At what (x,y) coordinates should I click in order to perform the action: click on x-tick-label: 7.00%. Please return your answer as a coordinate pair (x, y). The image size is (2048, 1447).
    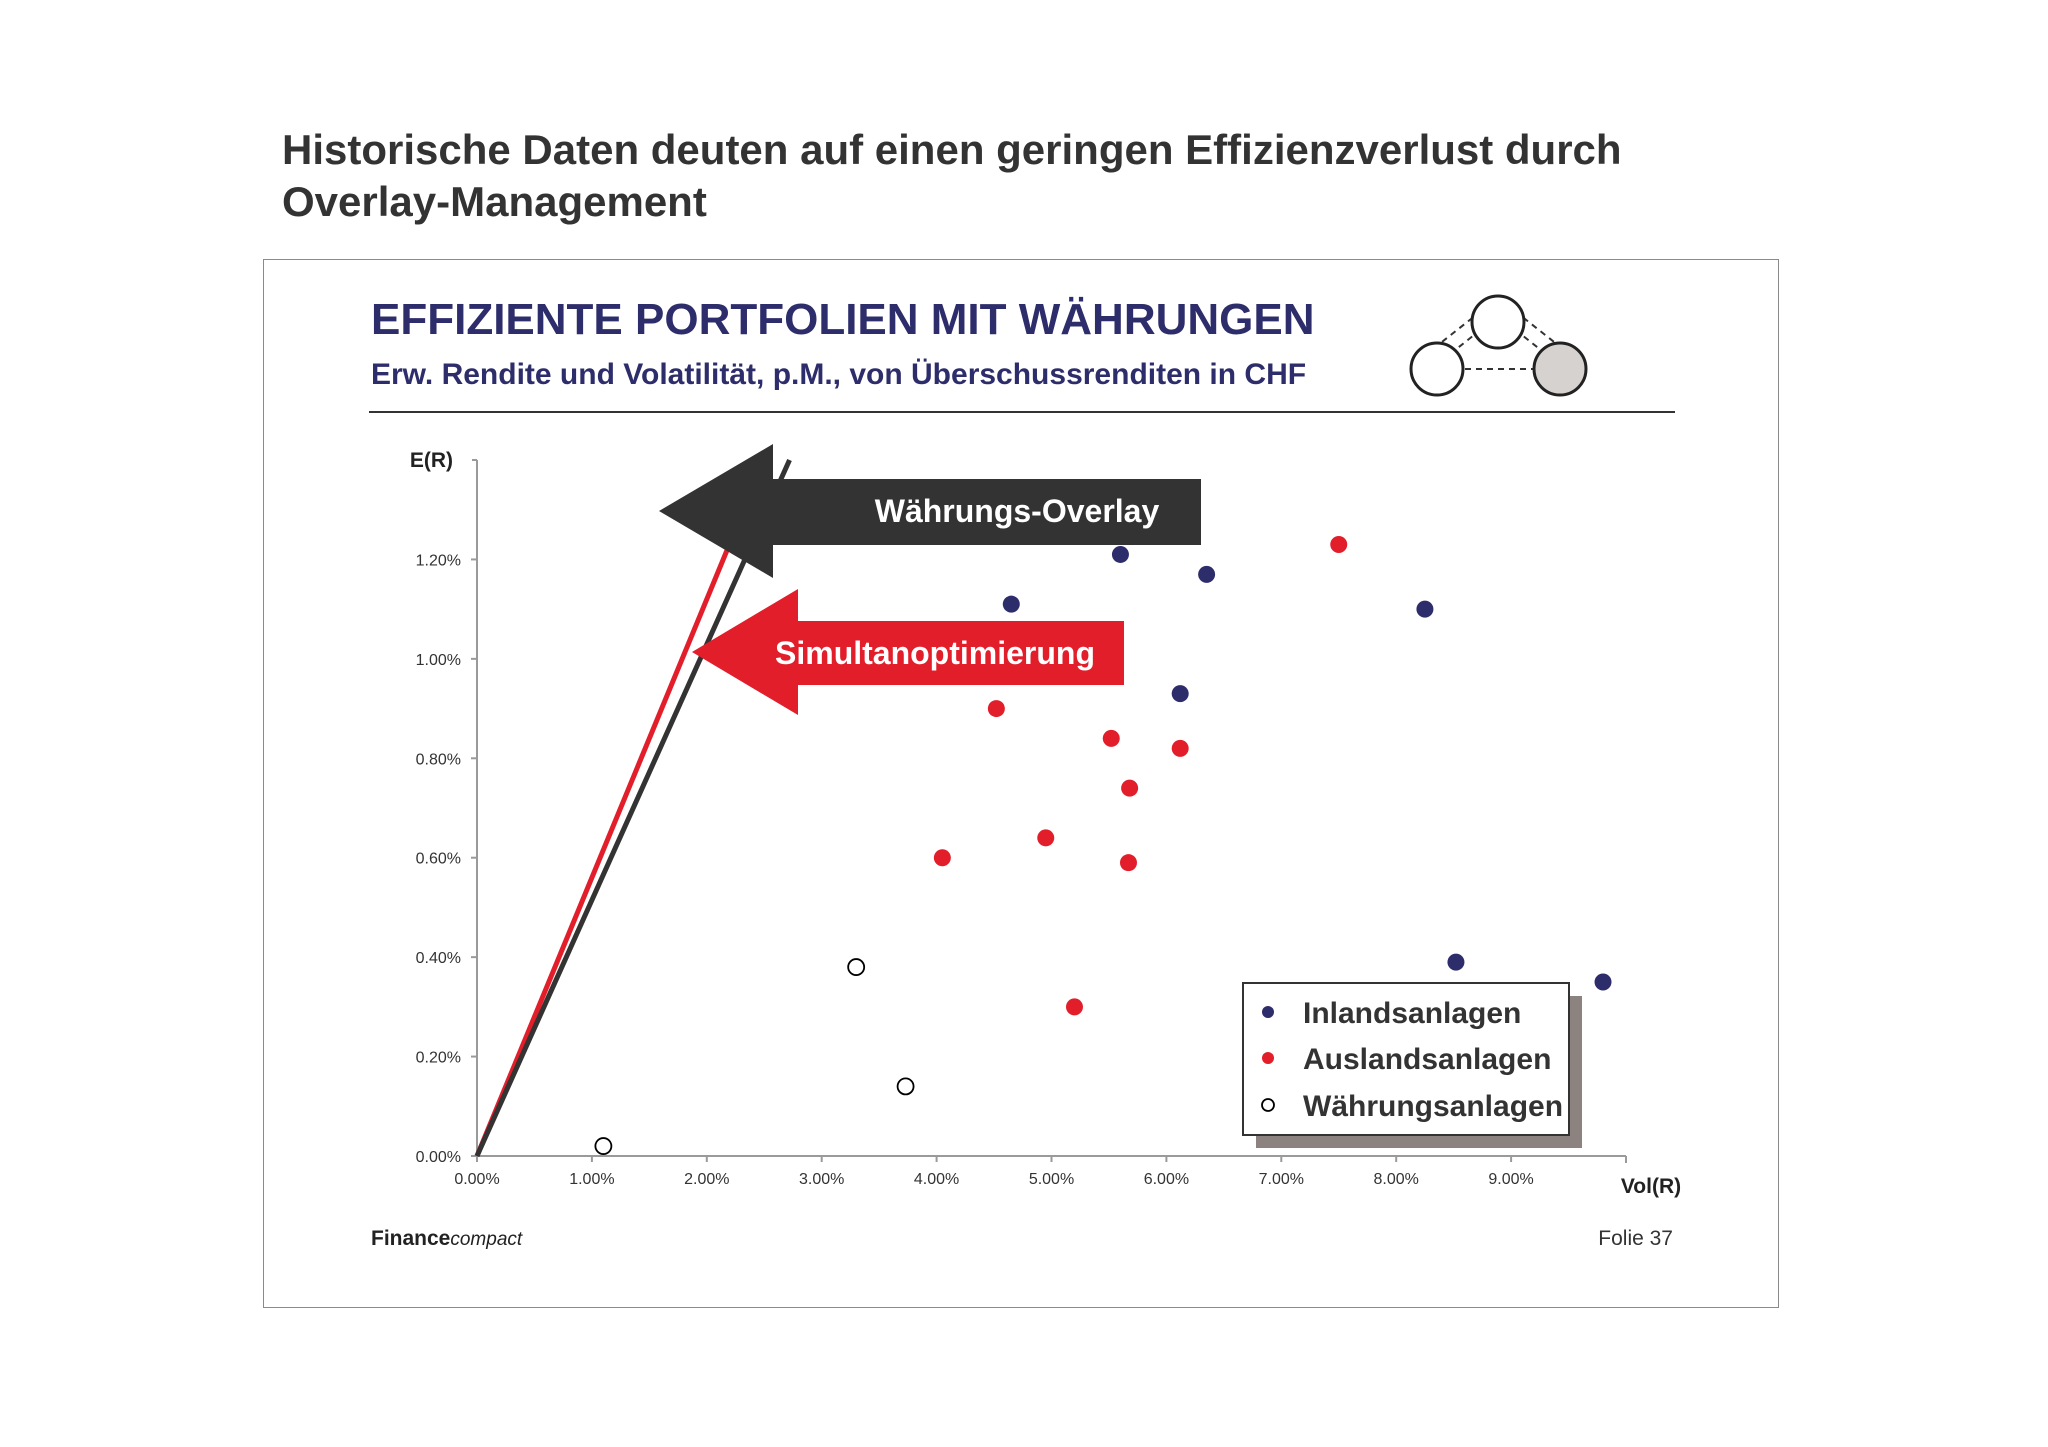
    Looking at the image, I should click on (1281, 1179).